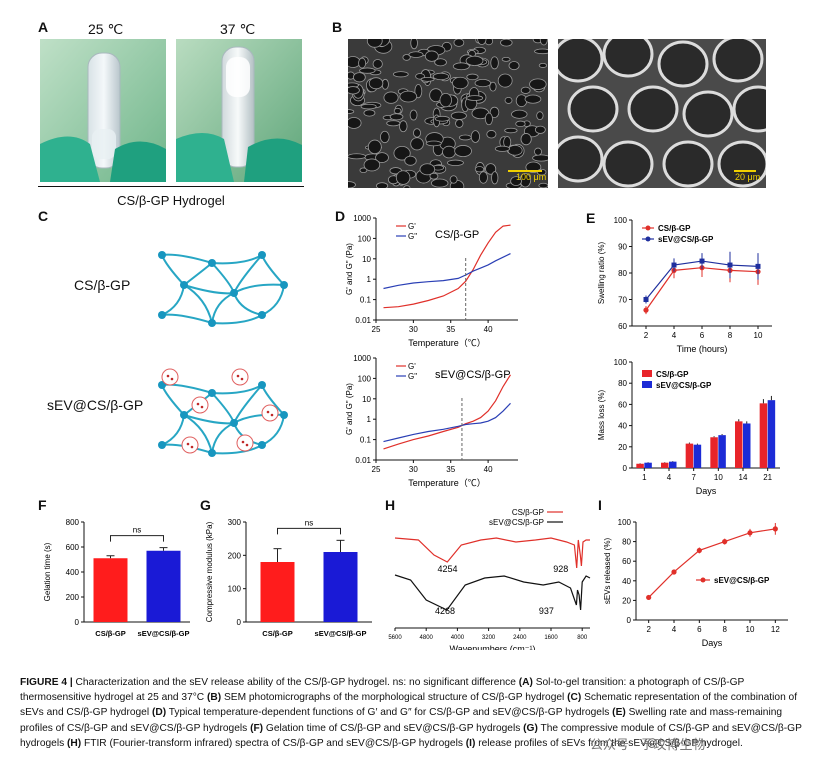 The image size is (826, 779). Describe the element at coordinates (106, 29) in the screenshot. I see `temp-25-label: 25 ℃` at that location.